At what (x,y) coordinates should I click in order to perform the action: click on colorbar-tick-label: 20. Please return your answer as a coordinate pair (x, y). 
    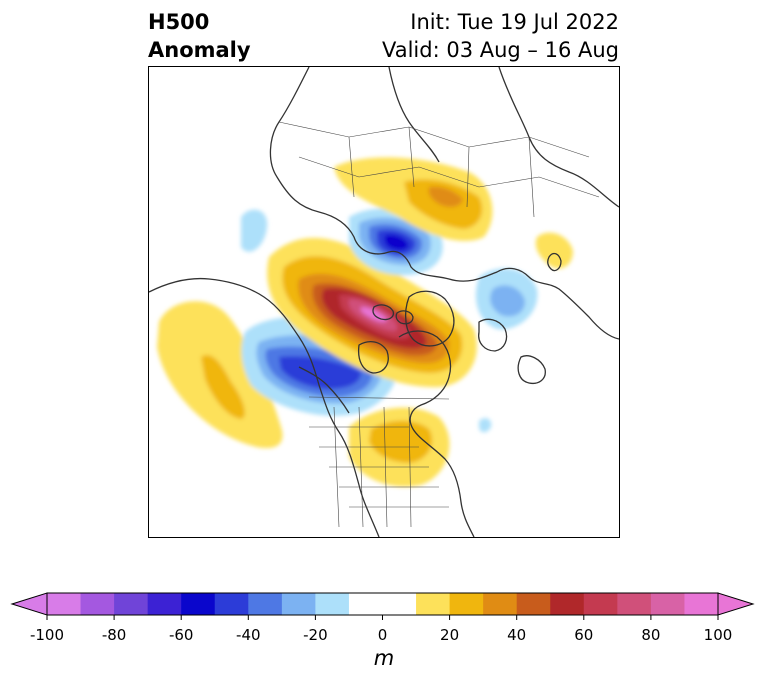
    Looking at the image, I should click on (450, 635).